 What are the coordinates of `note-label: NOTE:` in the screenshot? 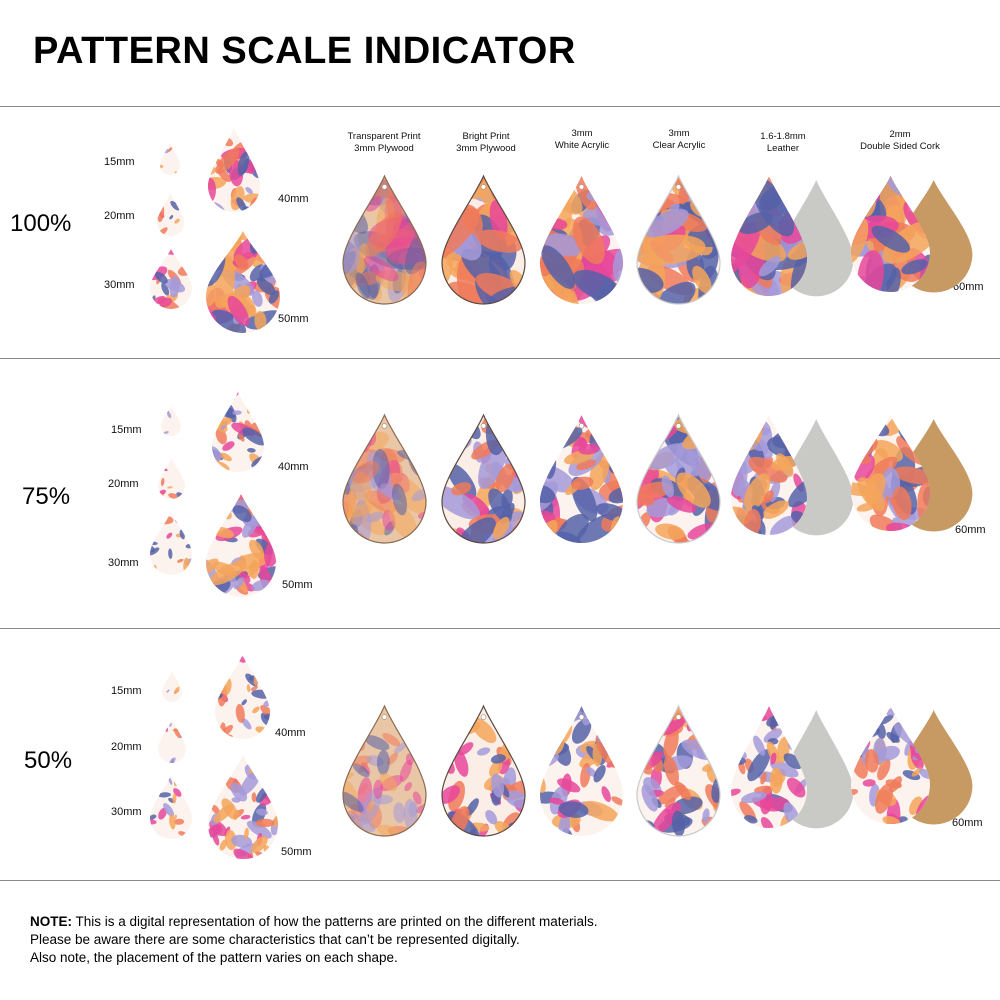 It's located at (51, 921).